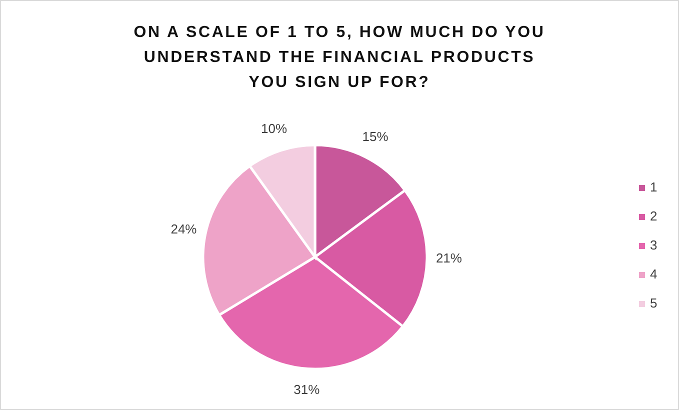 The width and height of the screenshot is (679, 410). Describe the element at coordinates (654, 186) in the screenshot. I see `legend-label: 1` at that location.